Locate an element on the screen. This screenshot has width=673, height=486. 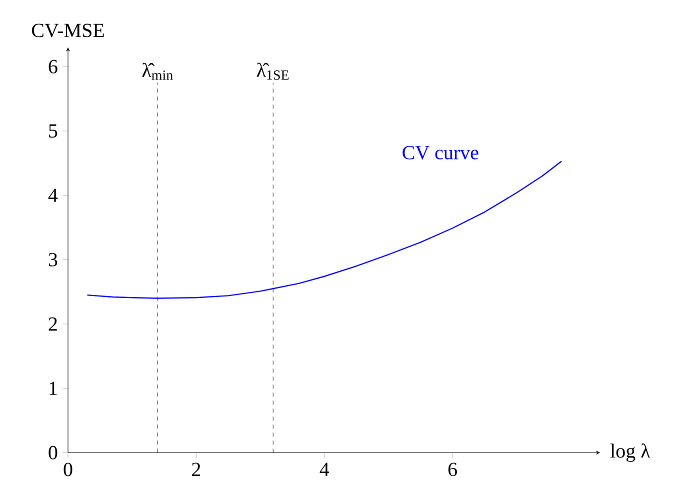
x-axis-title: log λ is located at coordinates (630, 452).